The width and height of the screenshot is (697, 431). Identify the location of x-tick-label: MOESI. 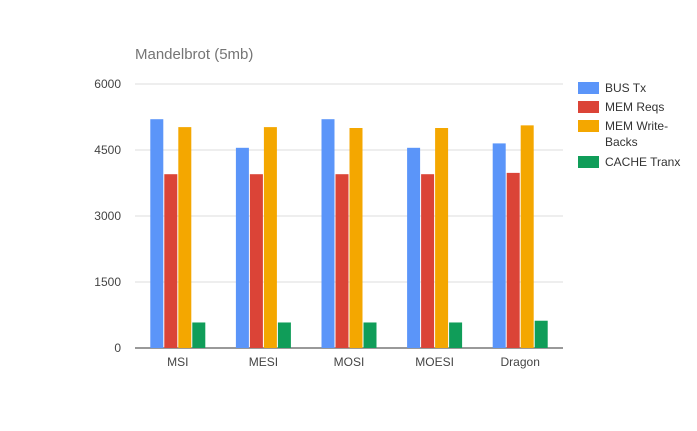
(434, 362).